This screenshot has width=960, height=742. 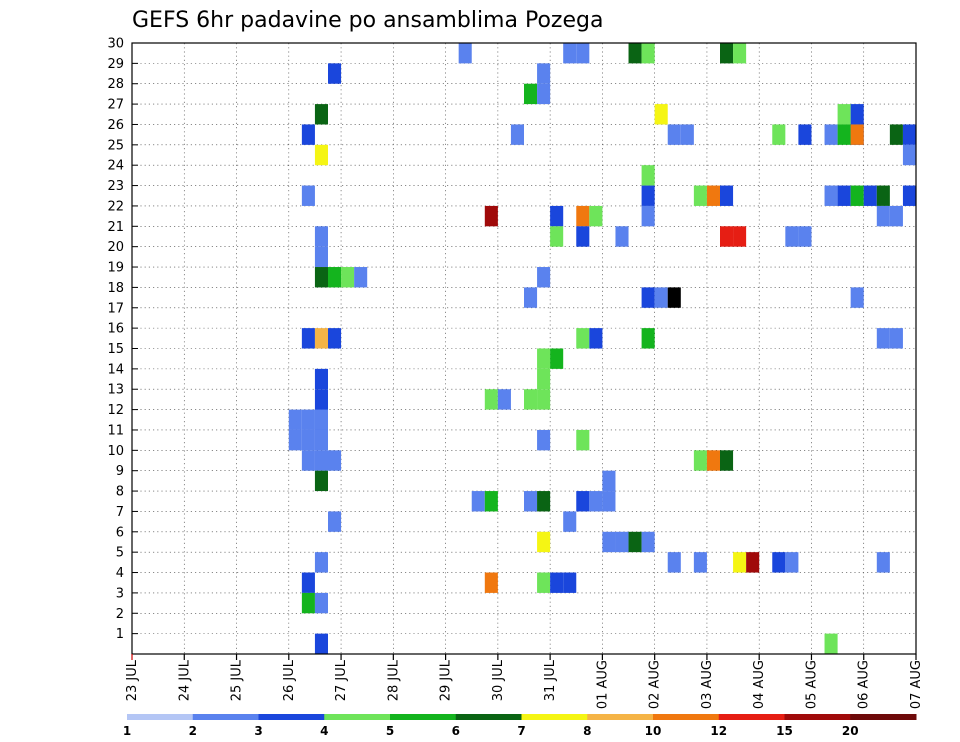 I want to click on x-tick-label: 29 JUL, so click(x=446, y=680).